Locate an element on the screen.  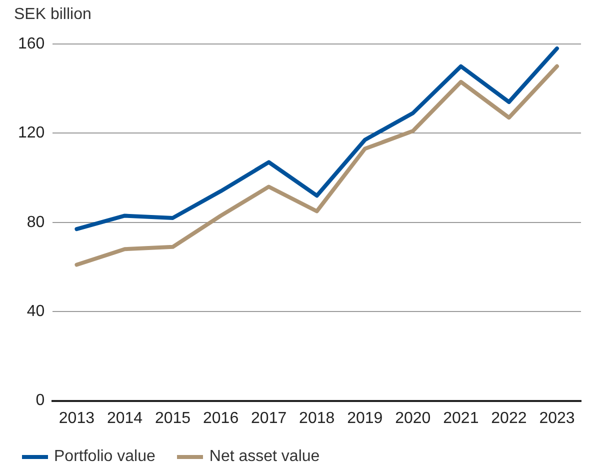
y-tick-label: 0 is located at coordinates (40, 401).